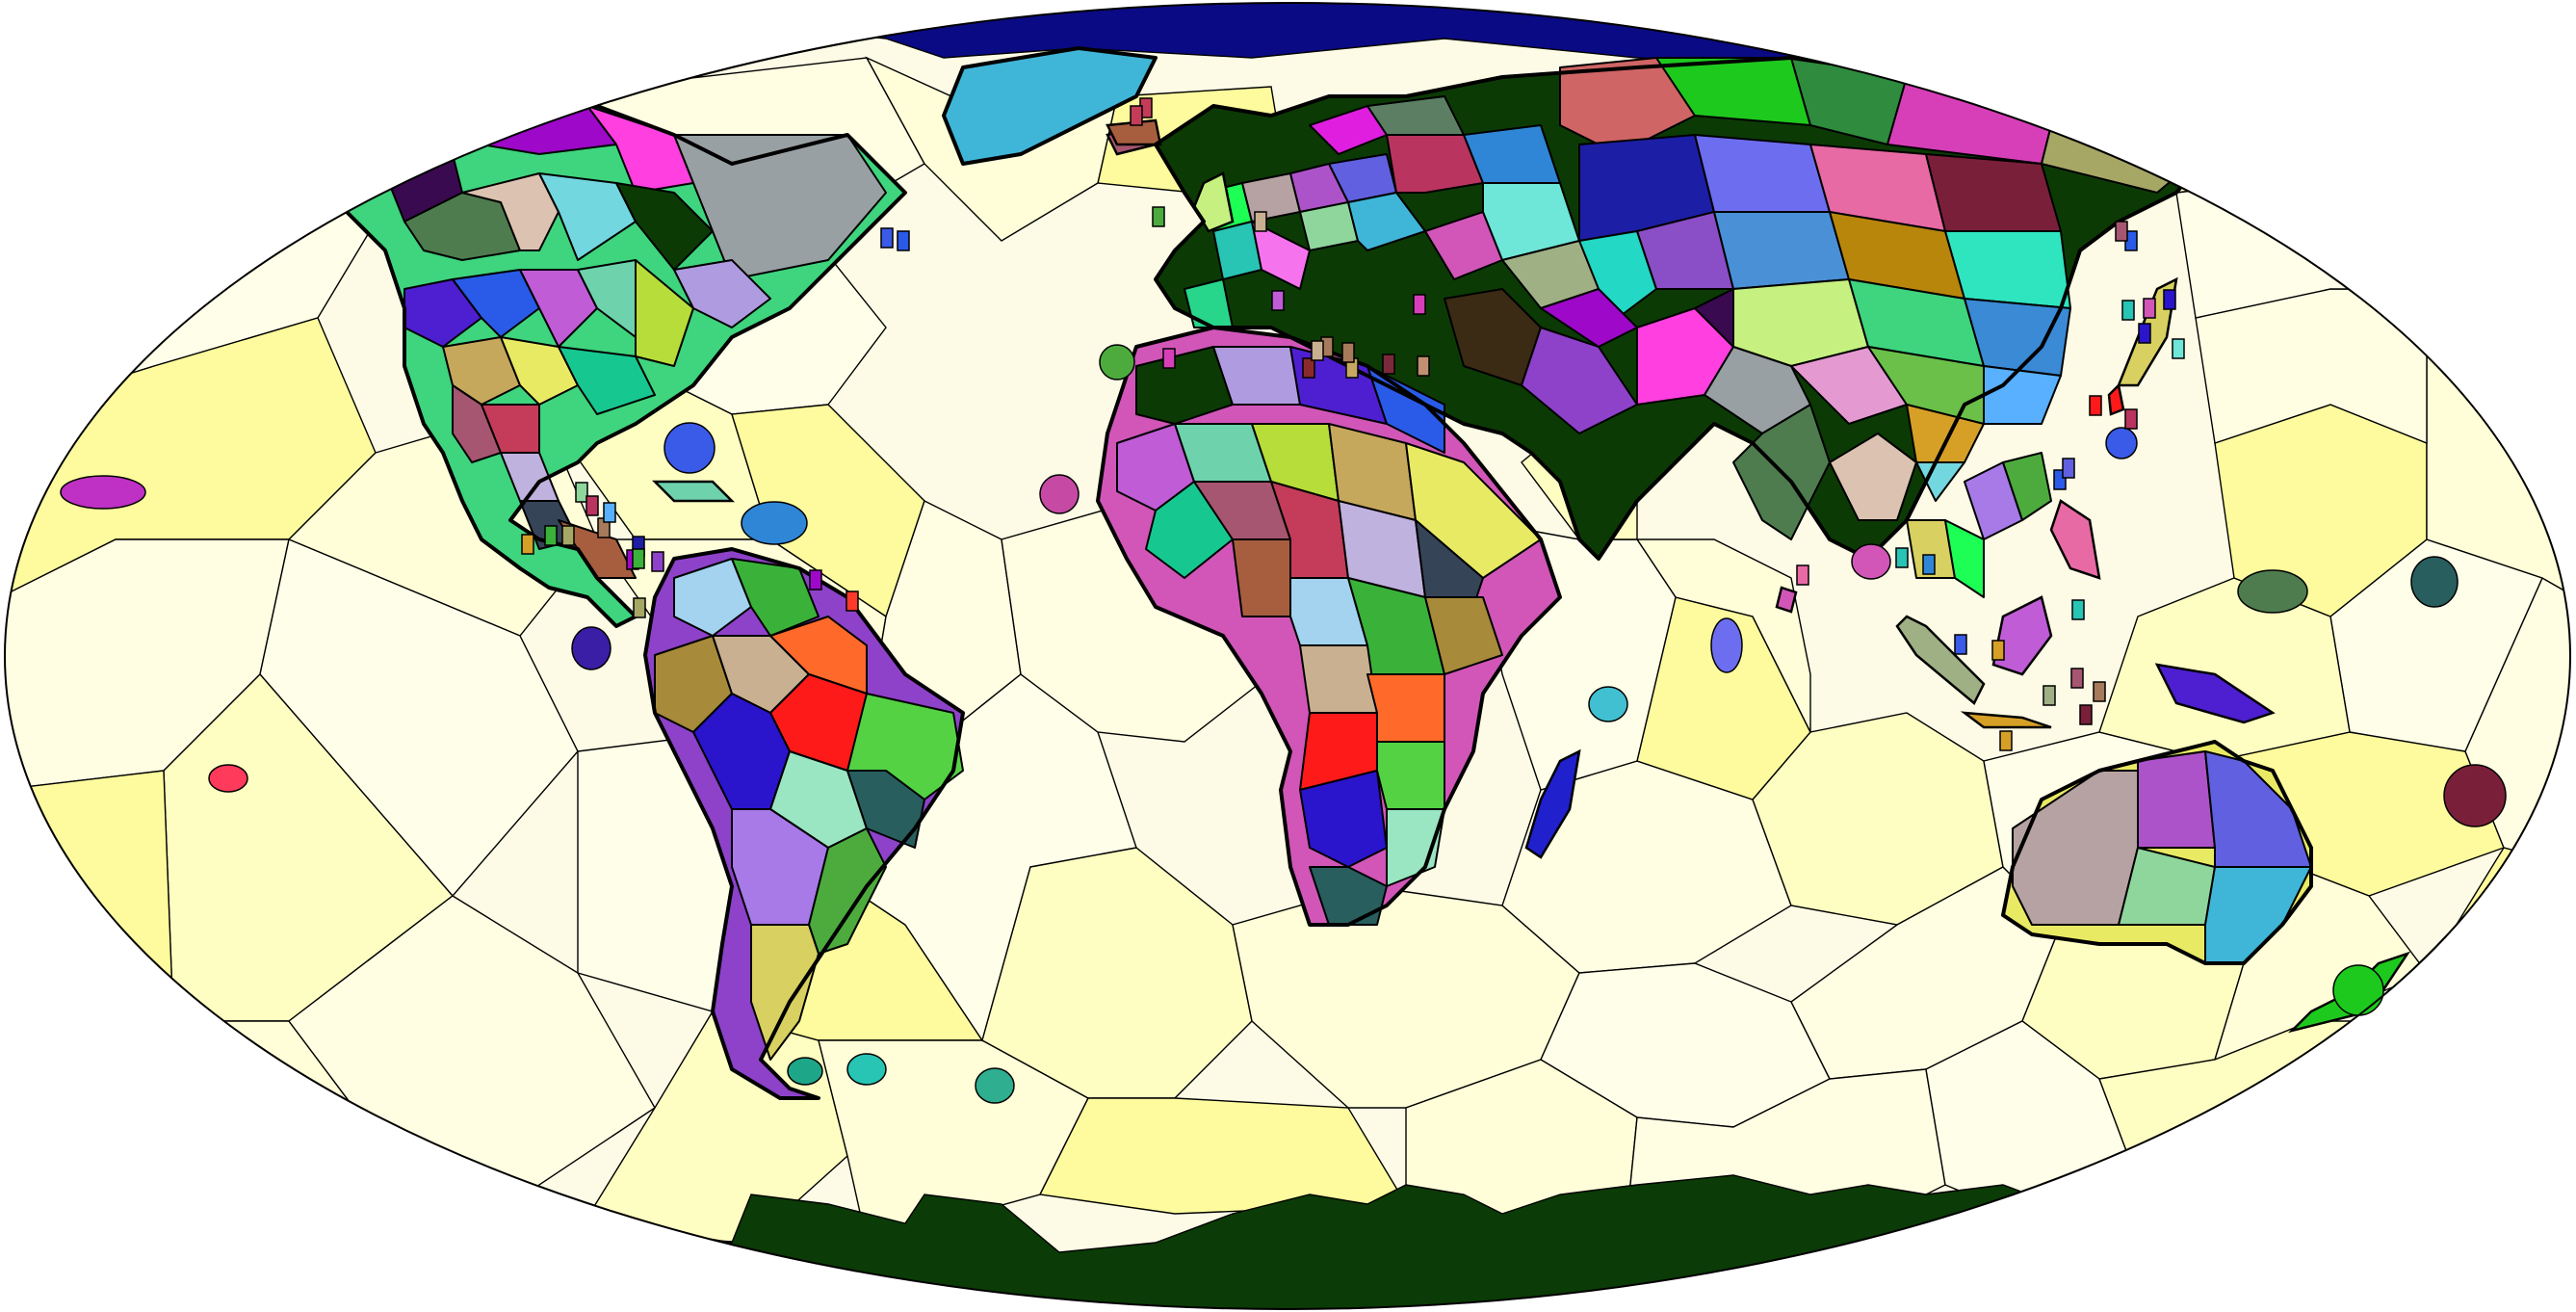 Image resolution: width=2576 pixels, height=1312 pixels. What do you see at coordinates (1552, 803) in the screenshot?
I see `madagascar-island` at bounding box center [1552, 803].